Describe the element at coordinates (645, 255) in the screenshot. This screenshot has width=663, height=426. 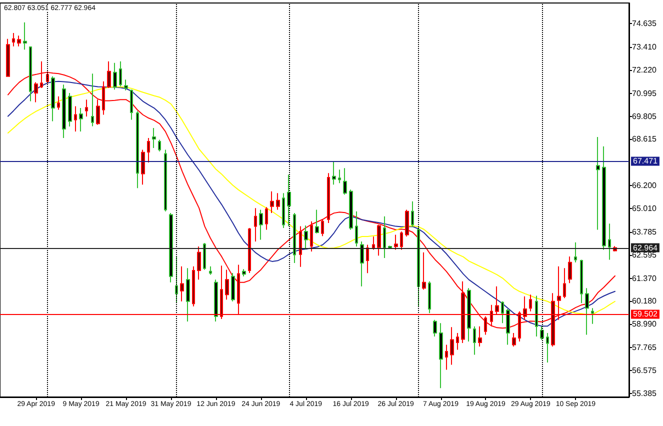
I see `y-tick-label: 62.595` at that location.